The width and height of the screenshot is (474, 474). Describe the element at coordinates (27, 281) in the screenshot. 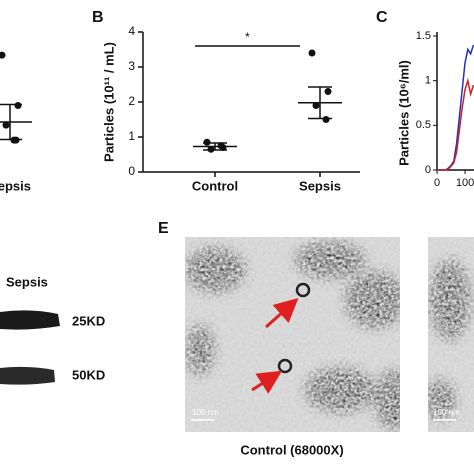

I see `blot-header: Sepsis` at that location.